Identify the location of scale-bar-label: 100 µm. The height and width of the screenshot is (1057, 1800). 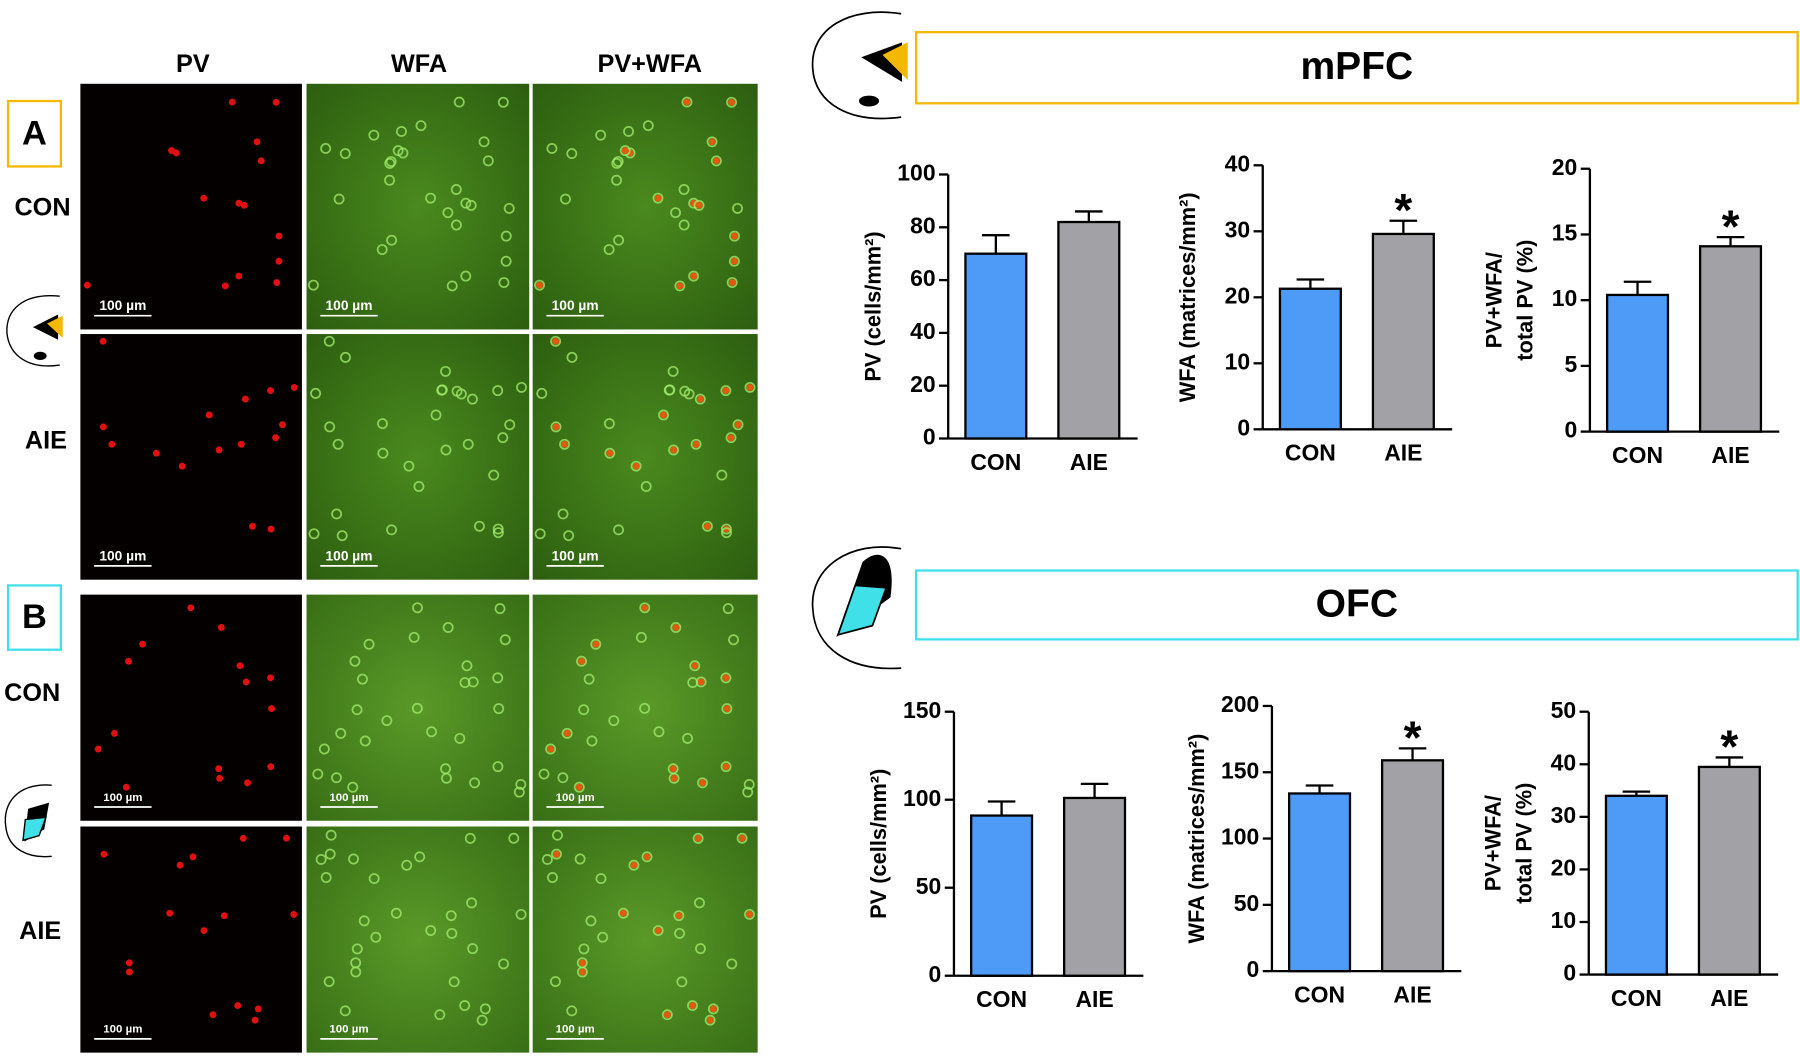
(575, 305).